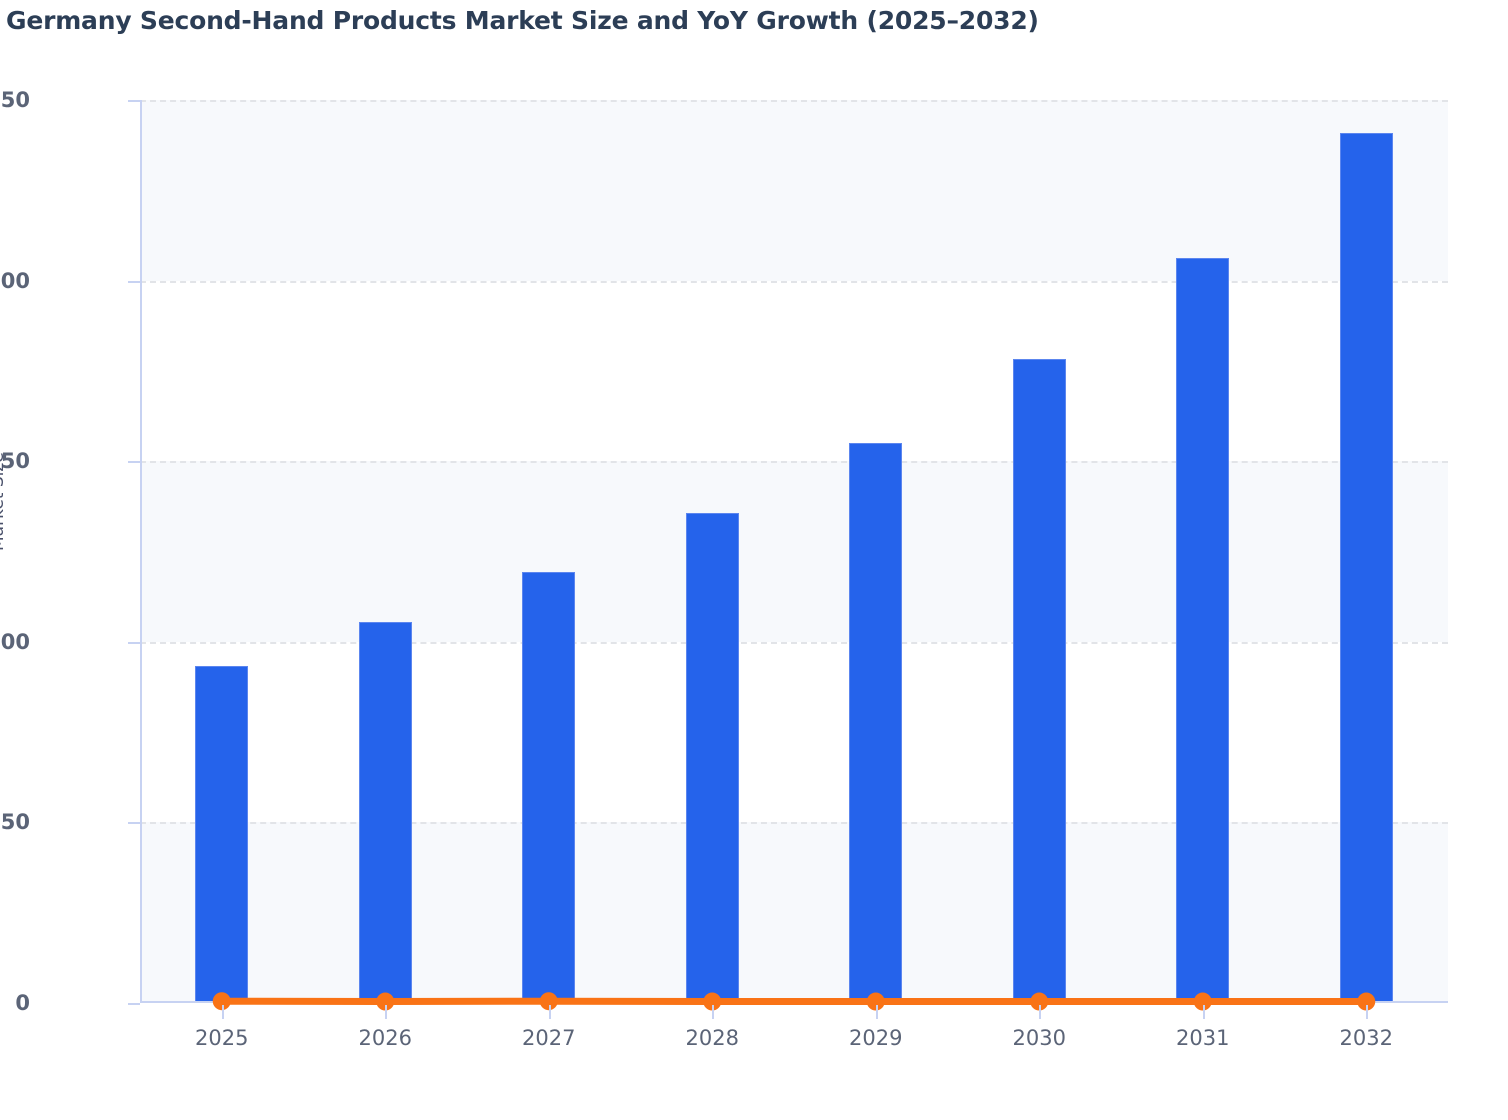  What do you see at coordinates (22, 1003) in the screenshot?
I see `y-tick-label-0: 0` at bounding box center [22, 1003].